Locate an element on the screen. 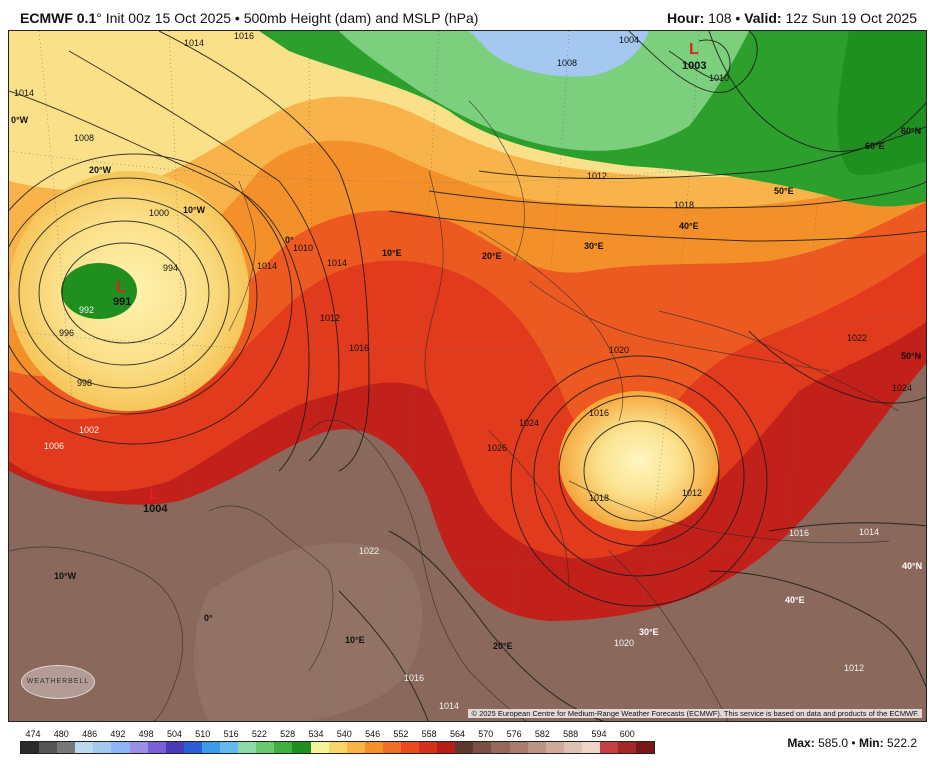 This screenshot has width=935, height=768. colorbar-tick-label: 510 is located at coordinates (203, 734).